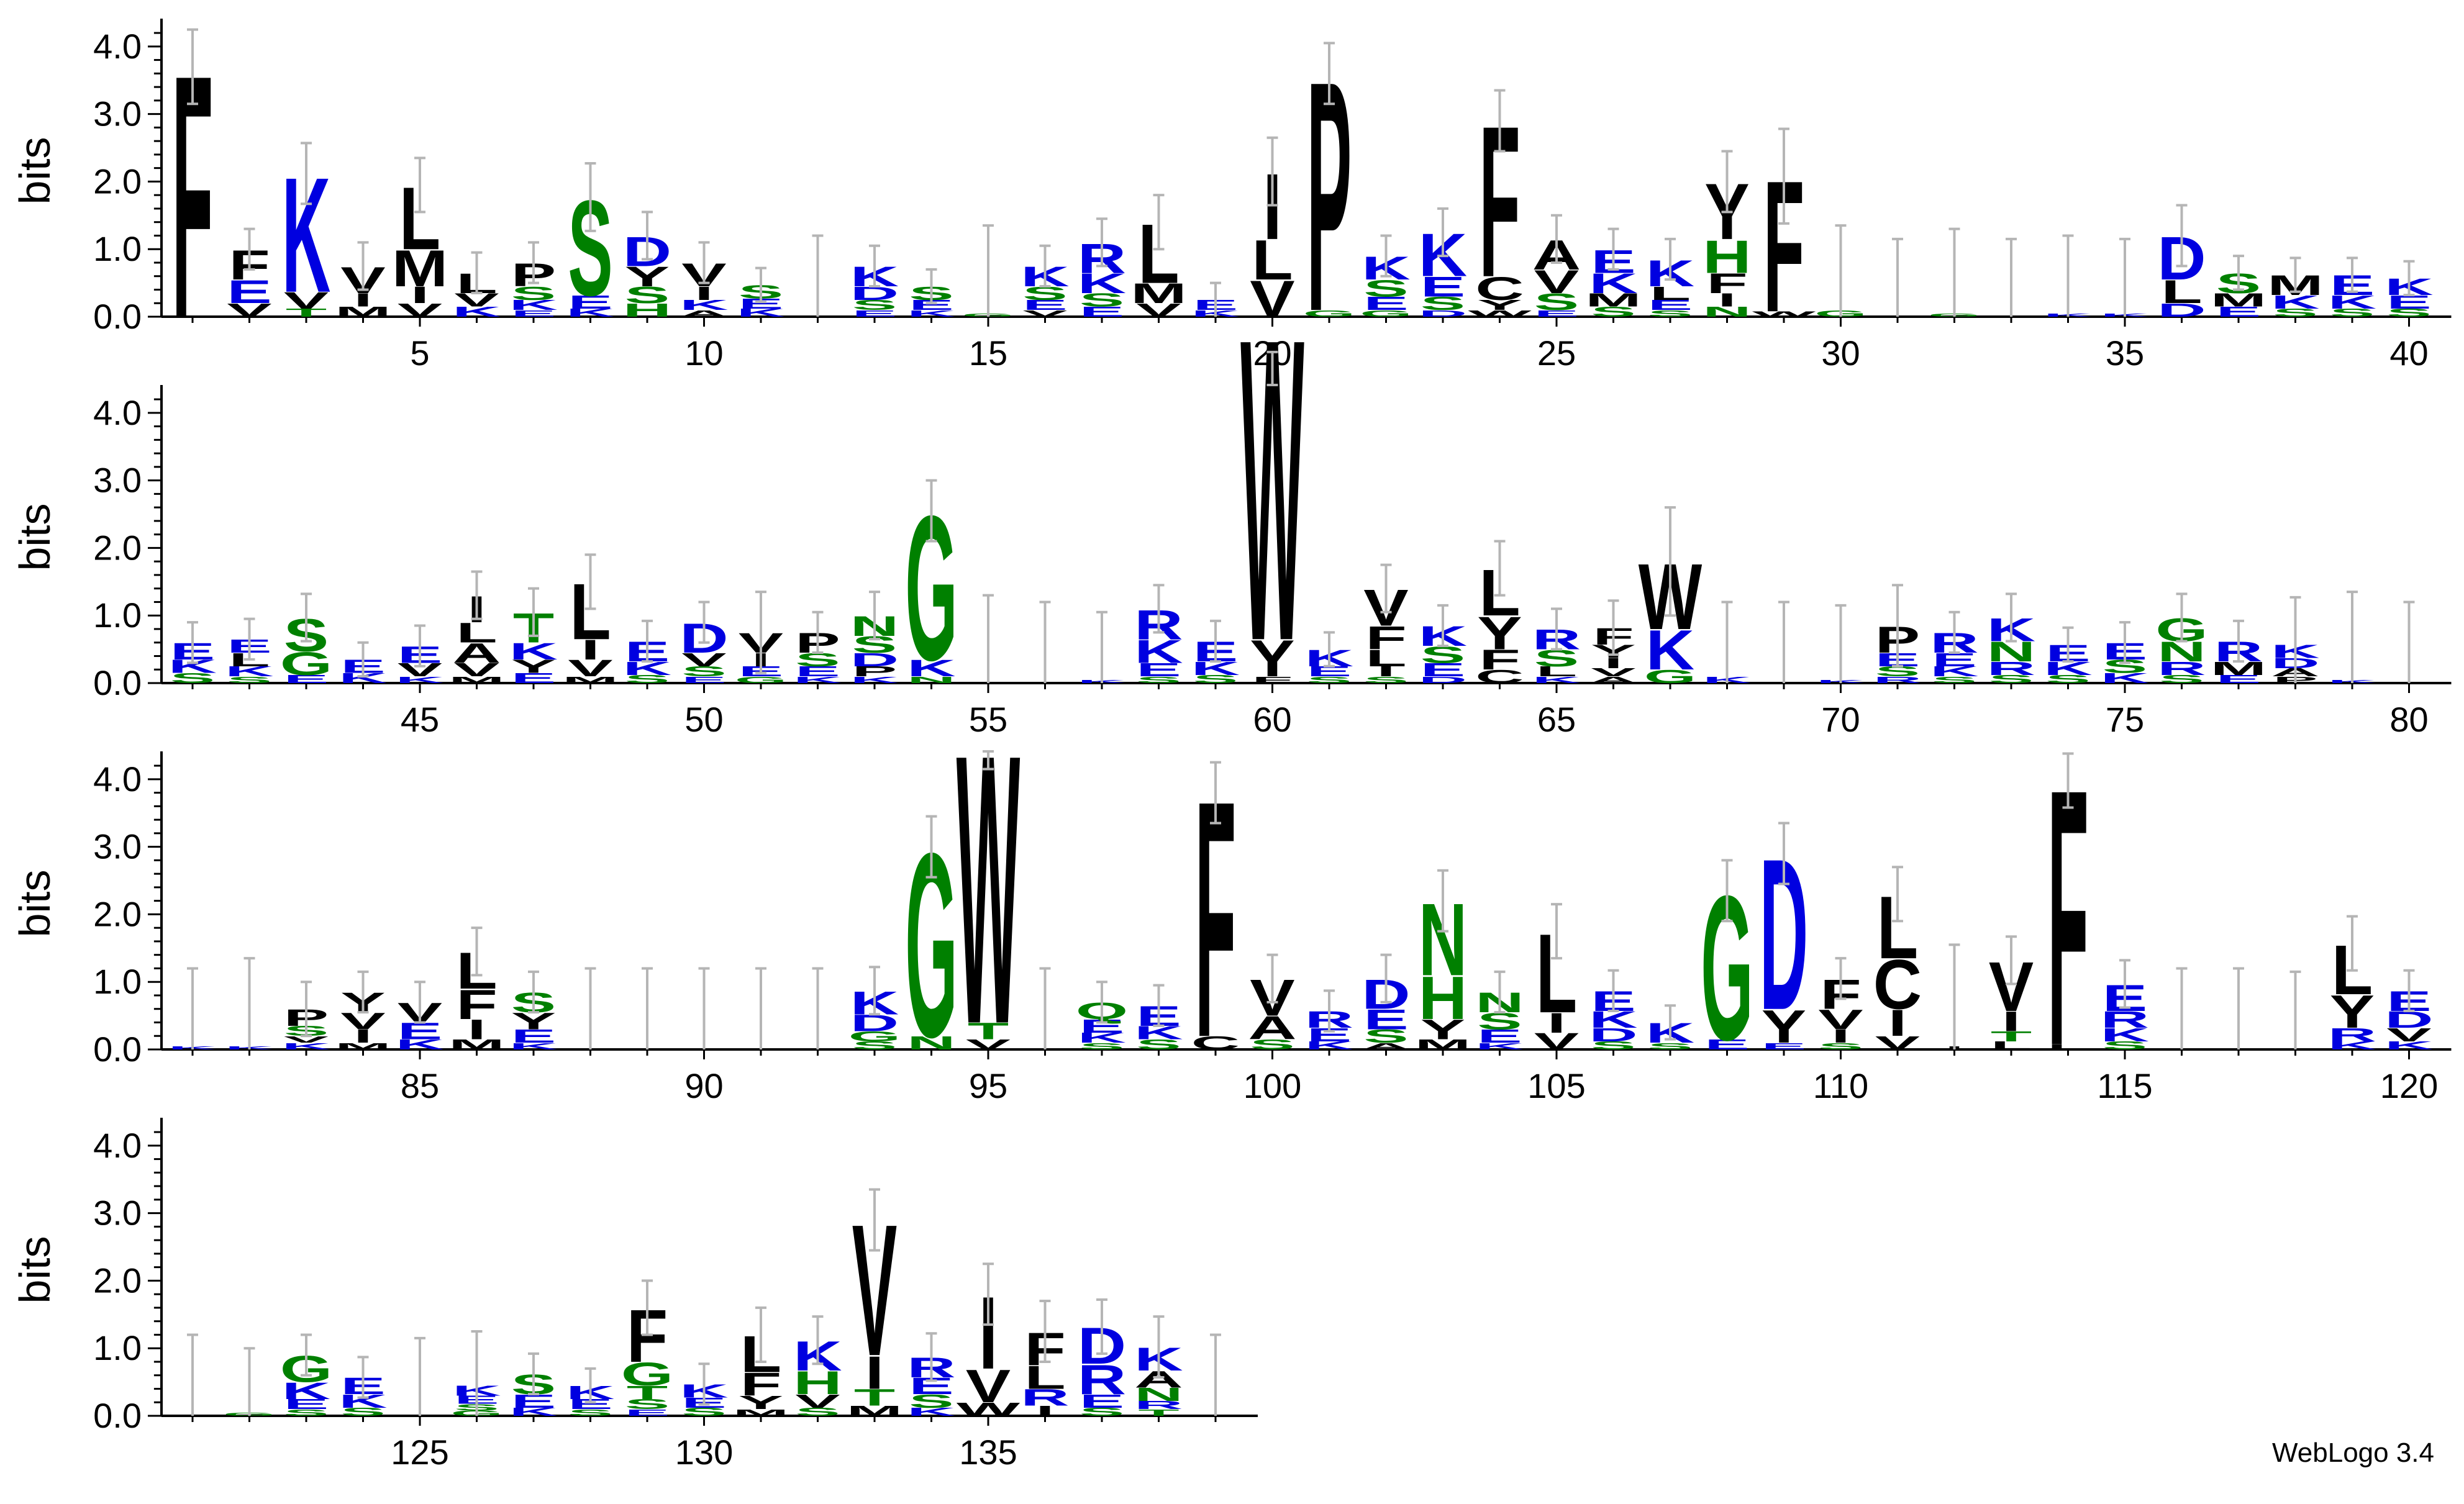 The image size is (2464, 1504). What do you see at coordinates (118, 316) in the screenshot?
I see `y-tick-label: 0.0` at bounding box center [118, 316].